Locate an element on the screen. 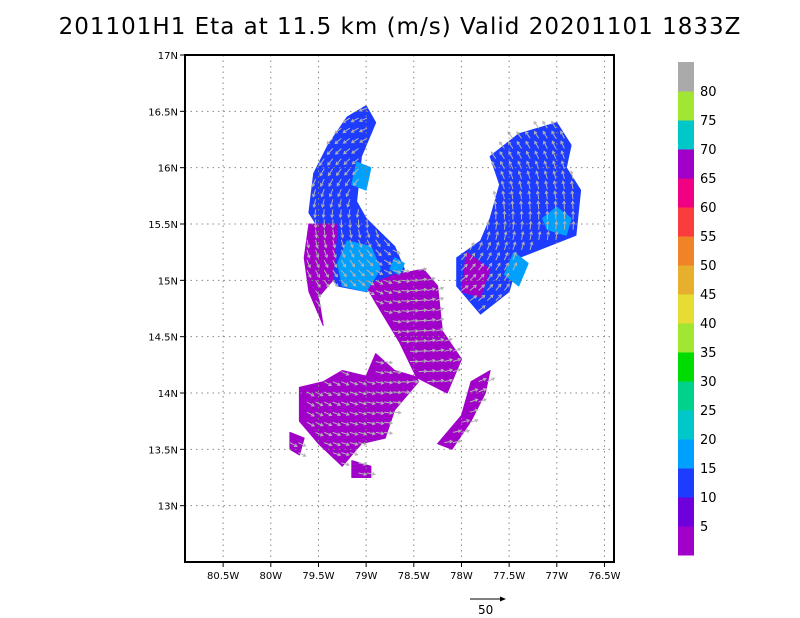 Image resolution: width=800 pixels, height=618 pixels. y-tick-label: 17N is located at coordinates (168, 56).